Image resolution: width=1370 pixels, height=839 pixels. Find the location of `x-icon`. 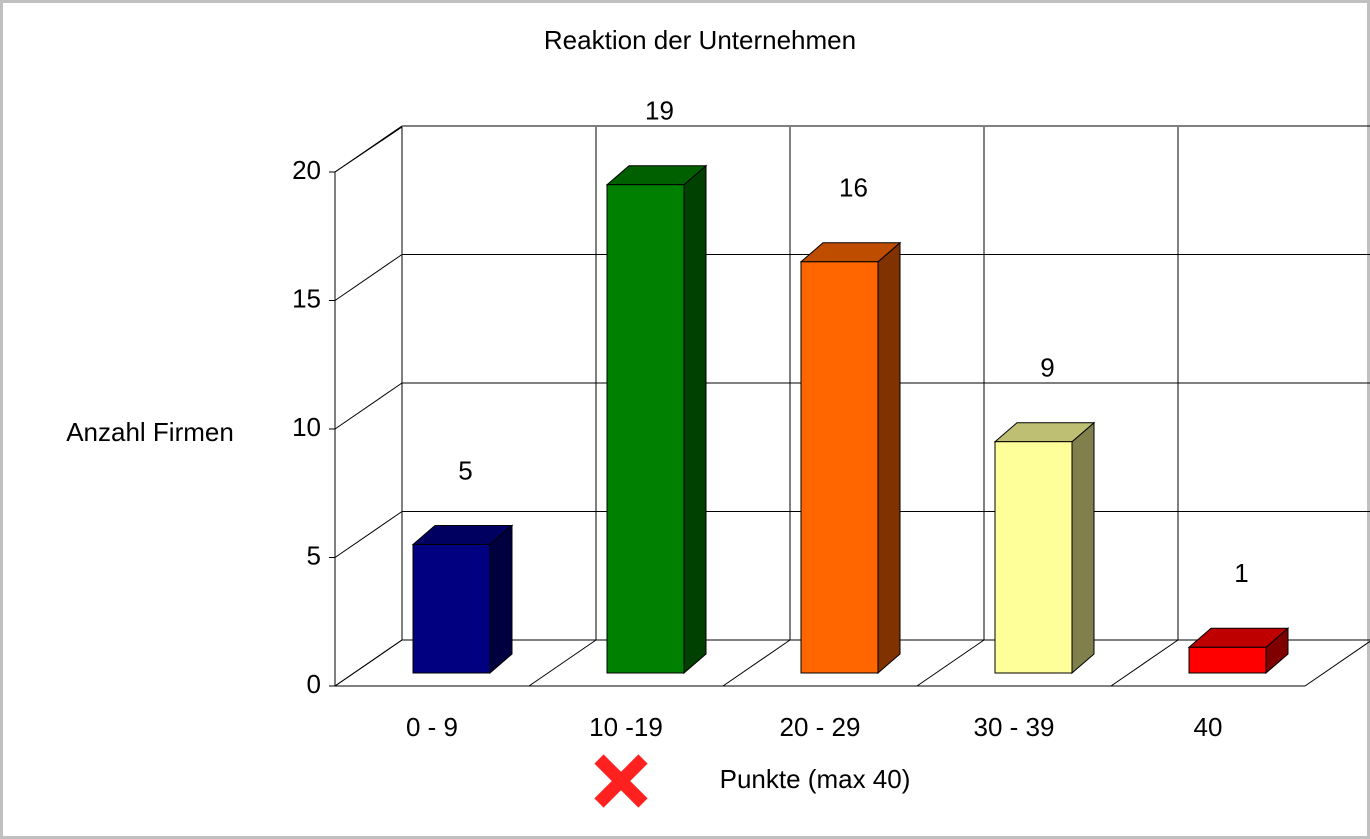

x-icon is located at coordinates (621, 781).